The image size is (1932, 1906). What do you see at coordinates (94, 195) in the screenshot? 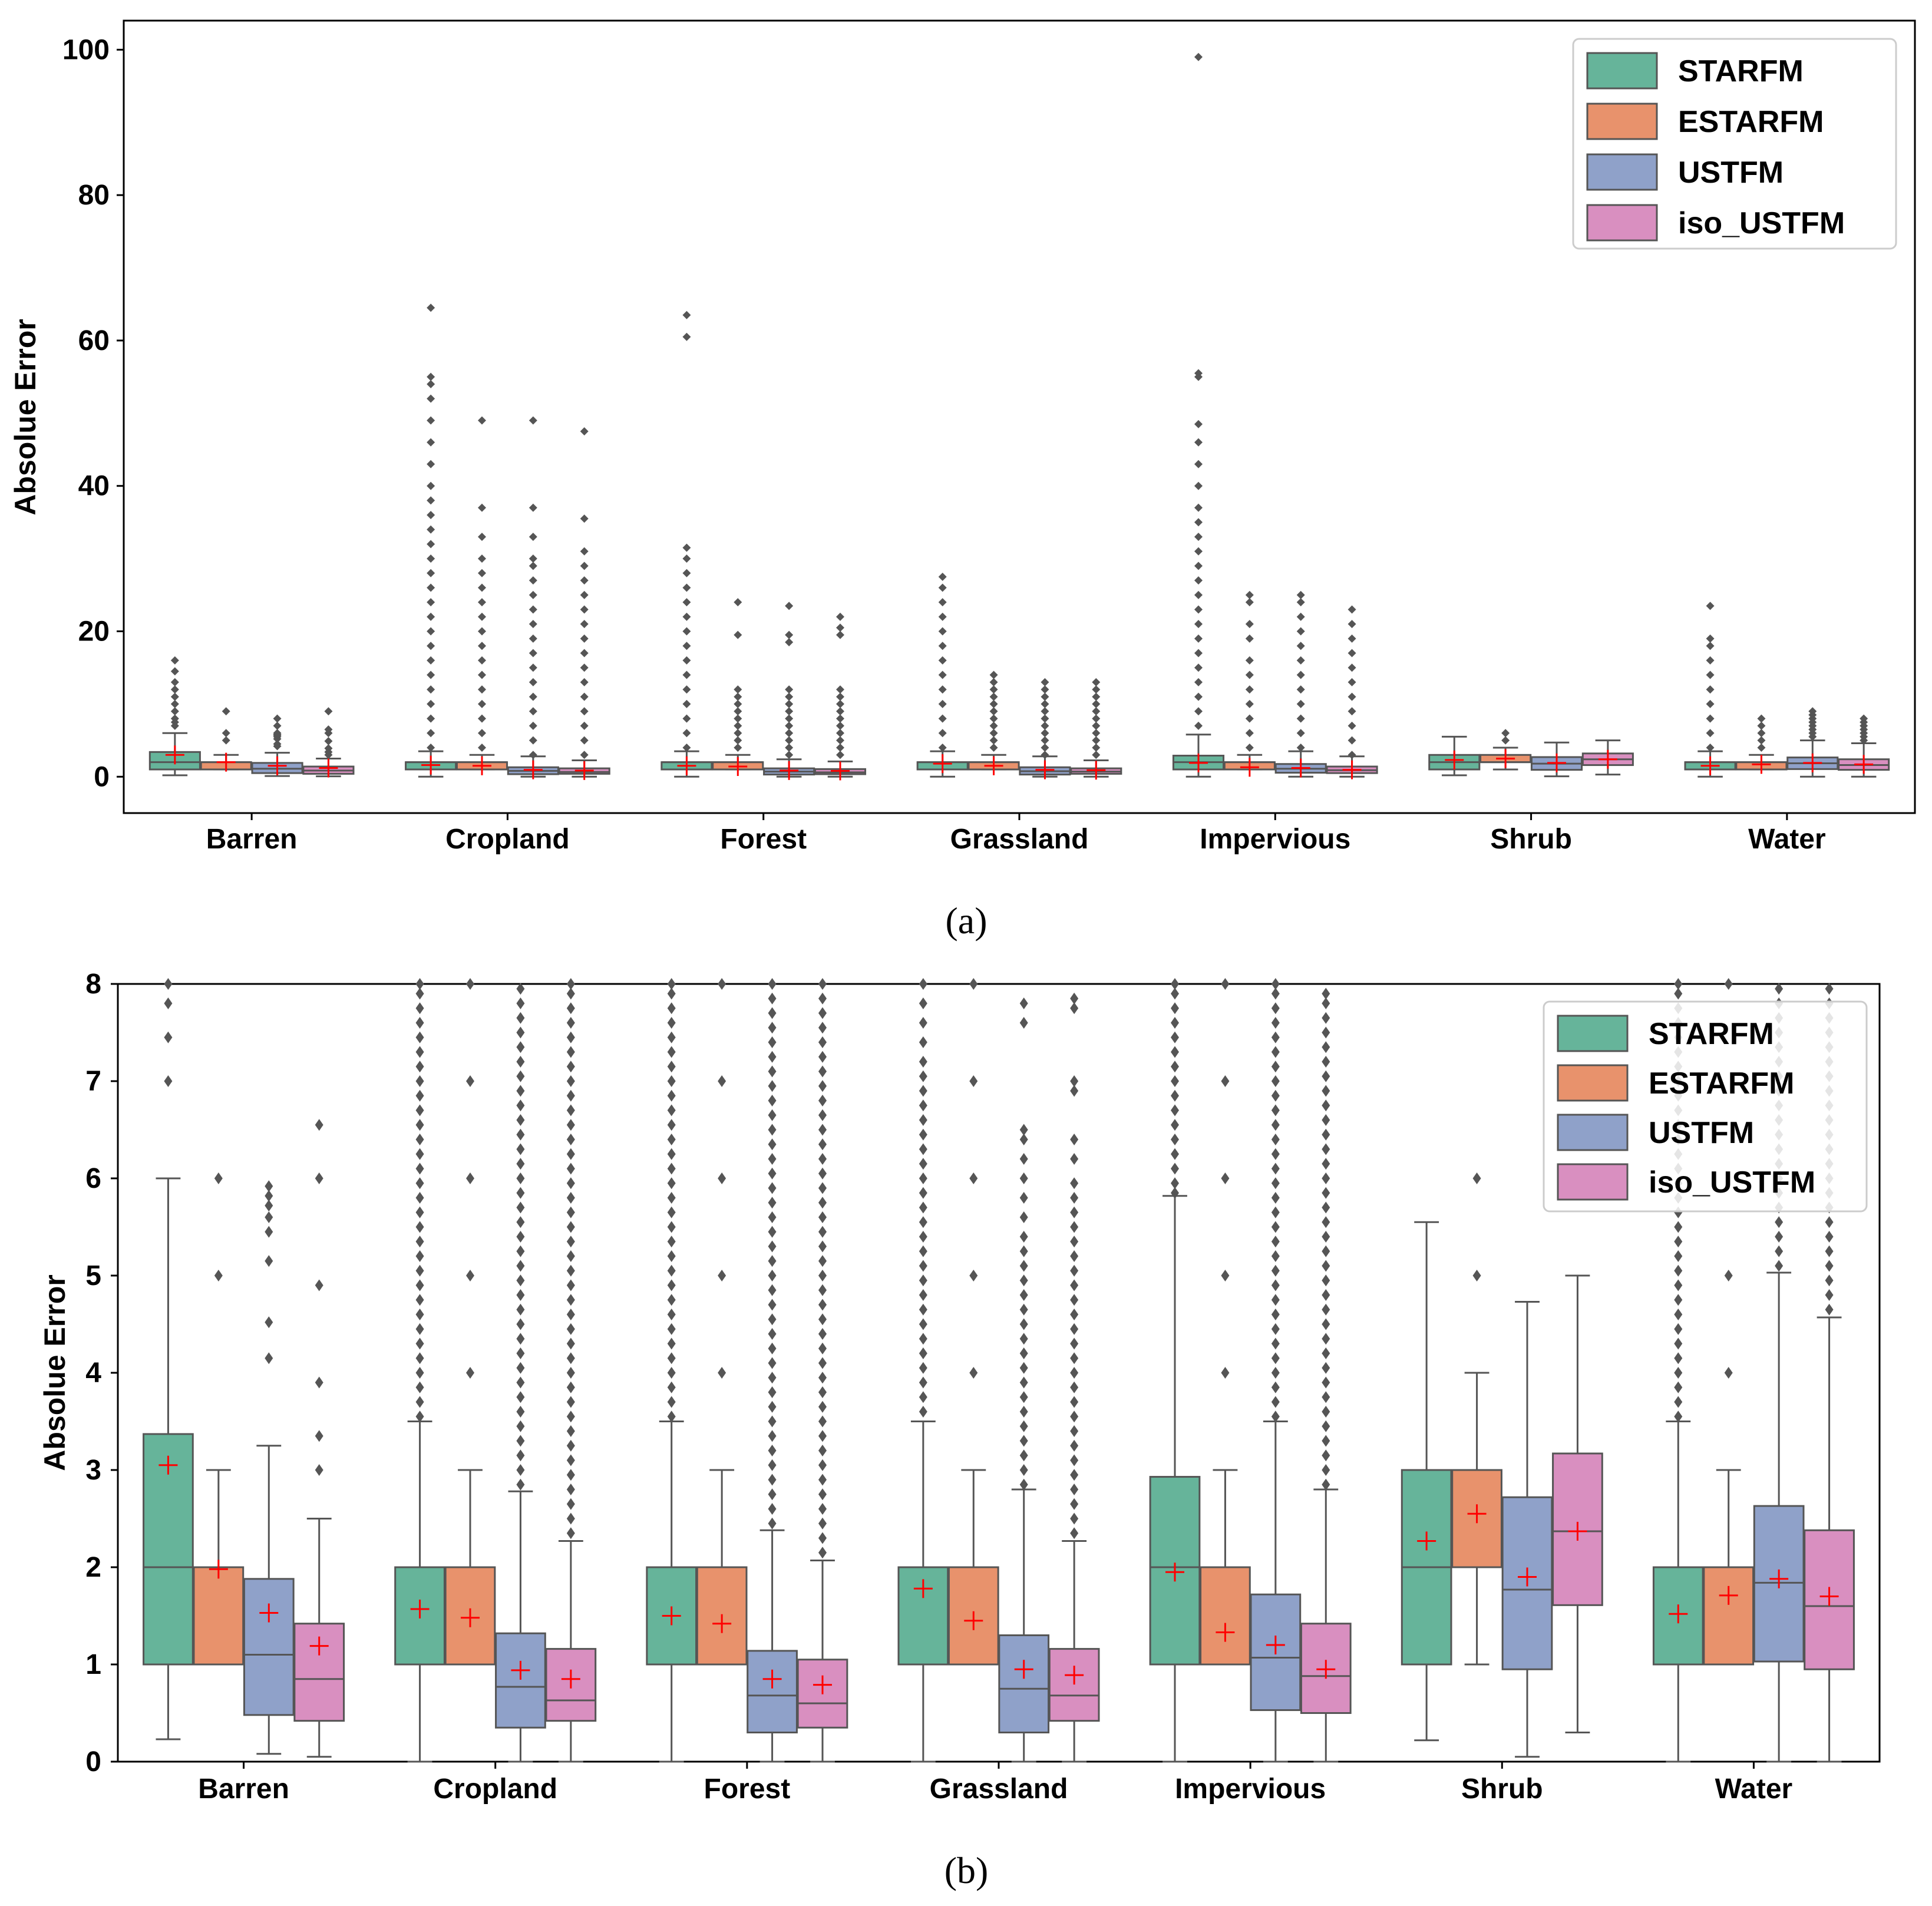
I see `y-tick-label: 80` at bounding box center [94, 195].